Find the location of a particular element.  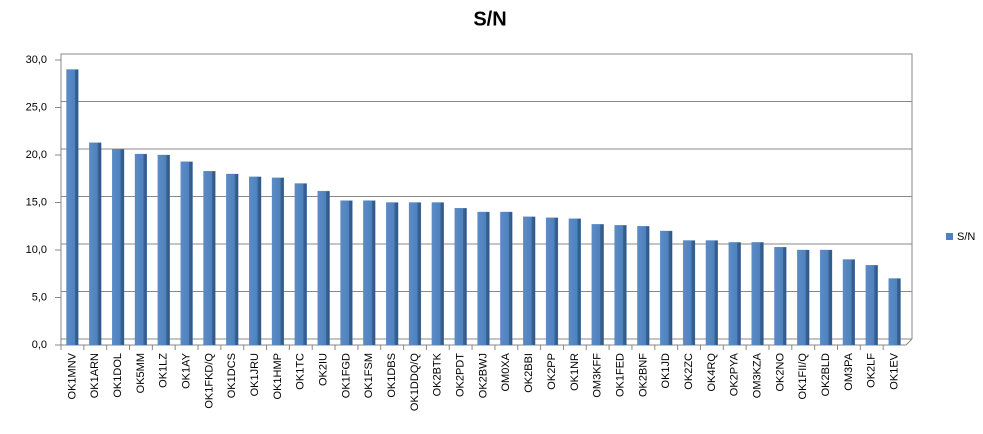

x-tick-label: OK4RQ is located at coordinates (712, 372).